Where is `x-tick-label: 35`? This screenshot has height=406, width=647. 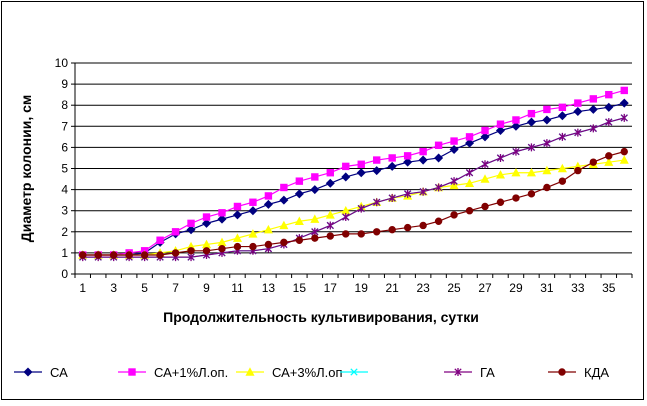
x-tick-label: 35 is located at coordinates (609, 288).